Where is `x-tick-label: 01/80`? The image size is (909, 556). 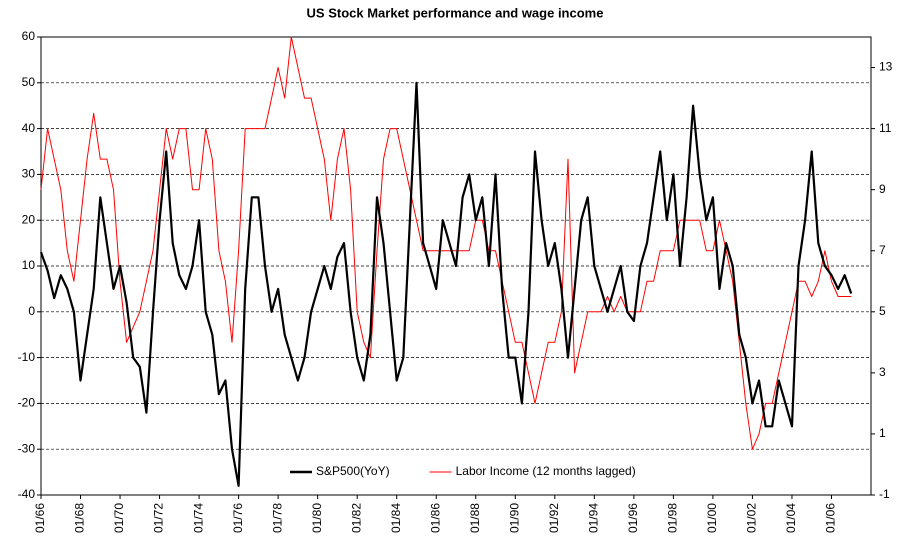
x-tick-label: 01/80 is located at coordinates (317, 518).